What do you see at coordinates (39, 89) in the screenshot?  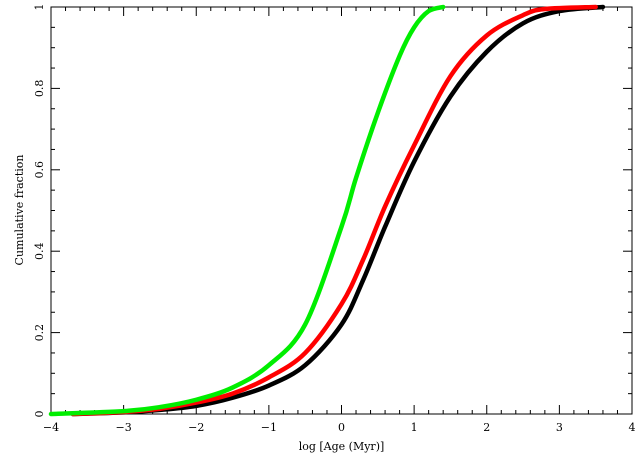 I see `y-tick-label: 0.8` at bounding box center [39, 89].